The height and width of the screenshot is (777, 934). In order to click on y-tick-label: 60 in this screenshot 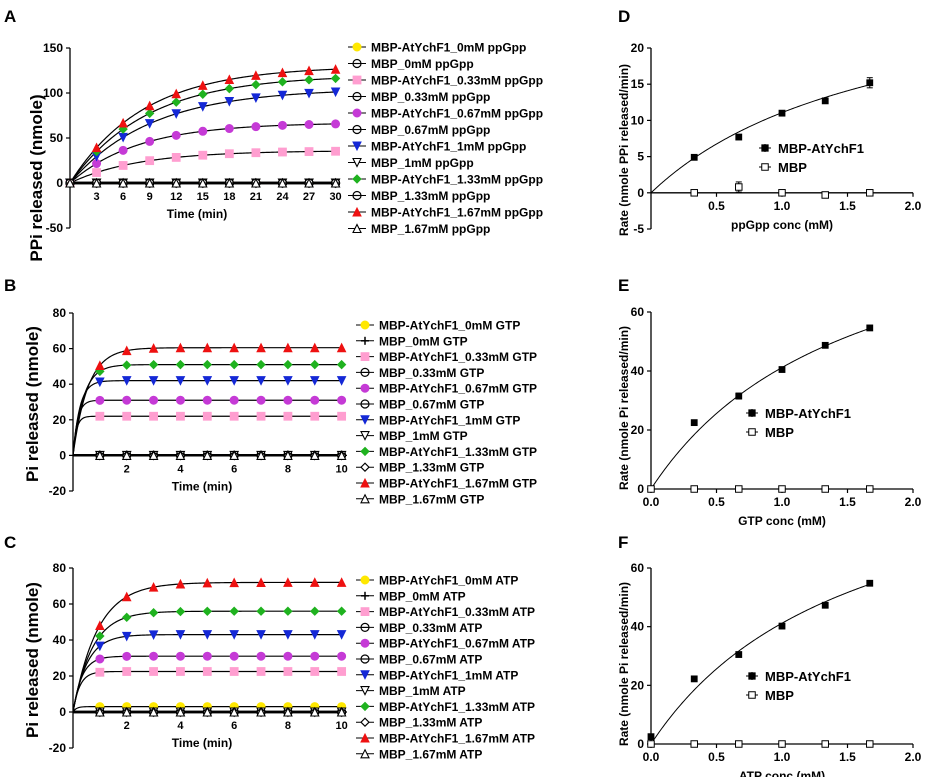, I will do `click(638, 312)`.